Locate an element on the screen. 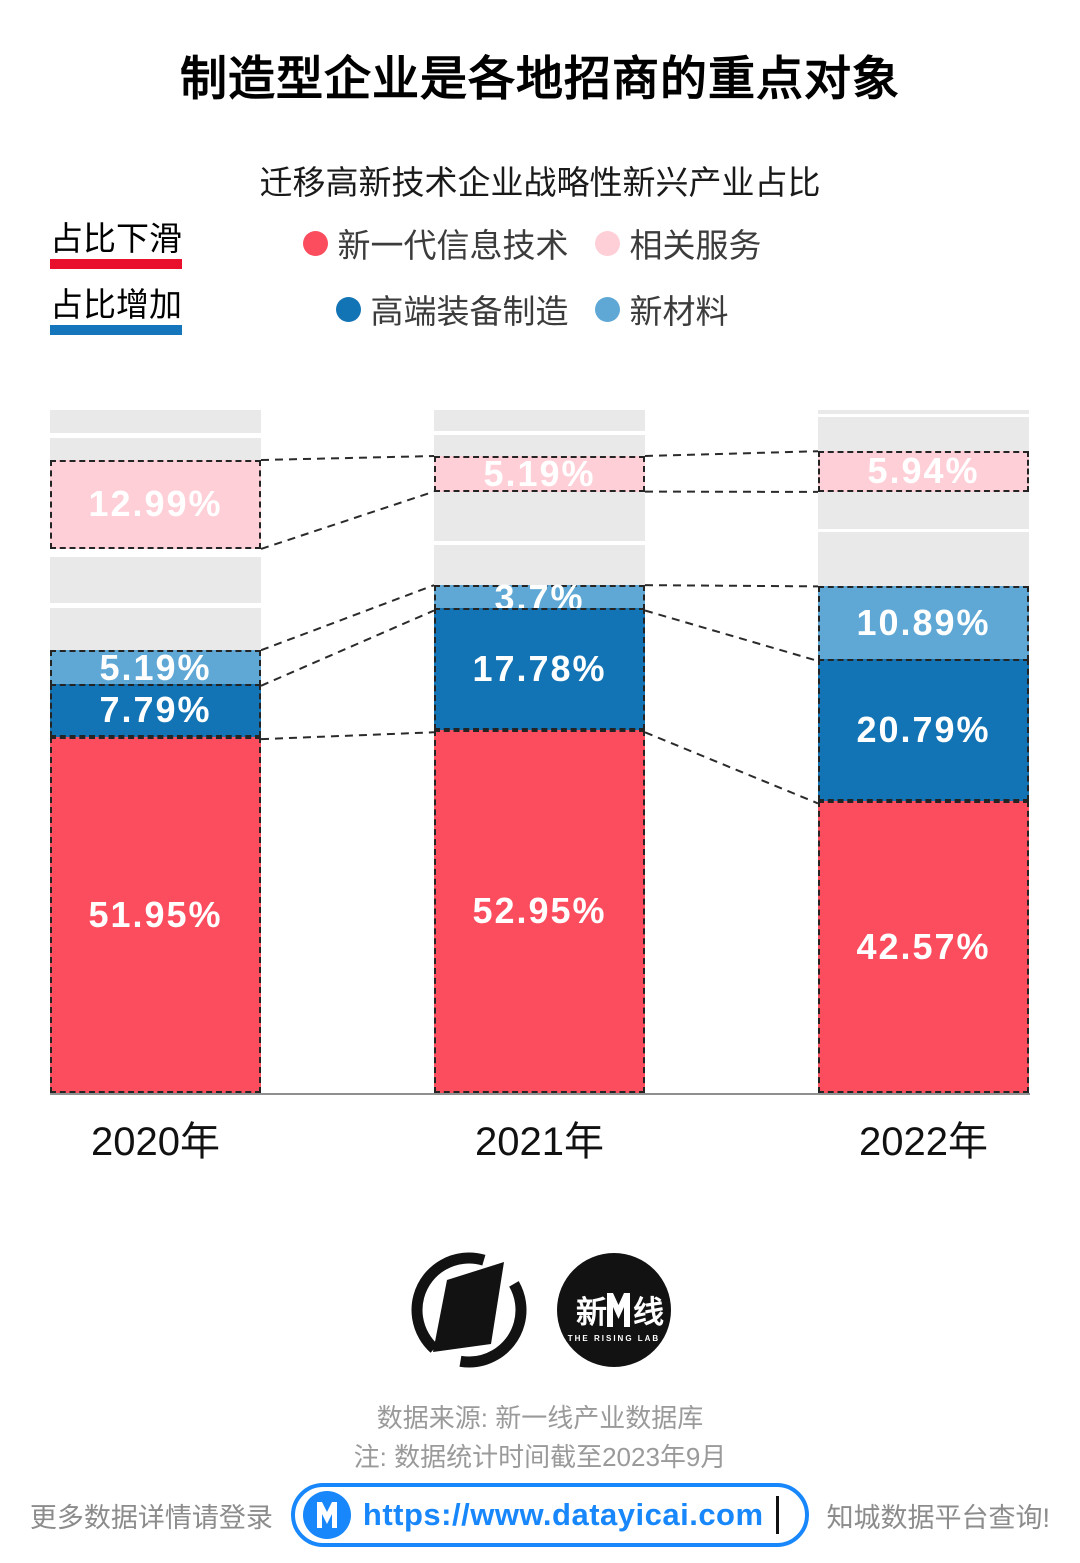 The width and height of the screenshot is (1080, 1563). bar-2022年: 5.94% 10.89% 20.79% 42.57% is located at coordinates (923, 752).